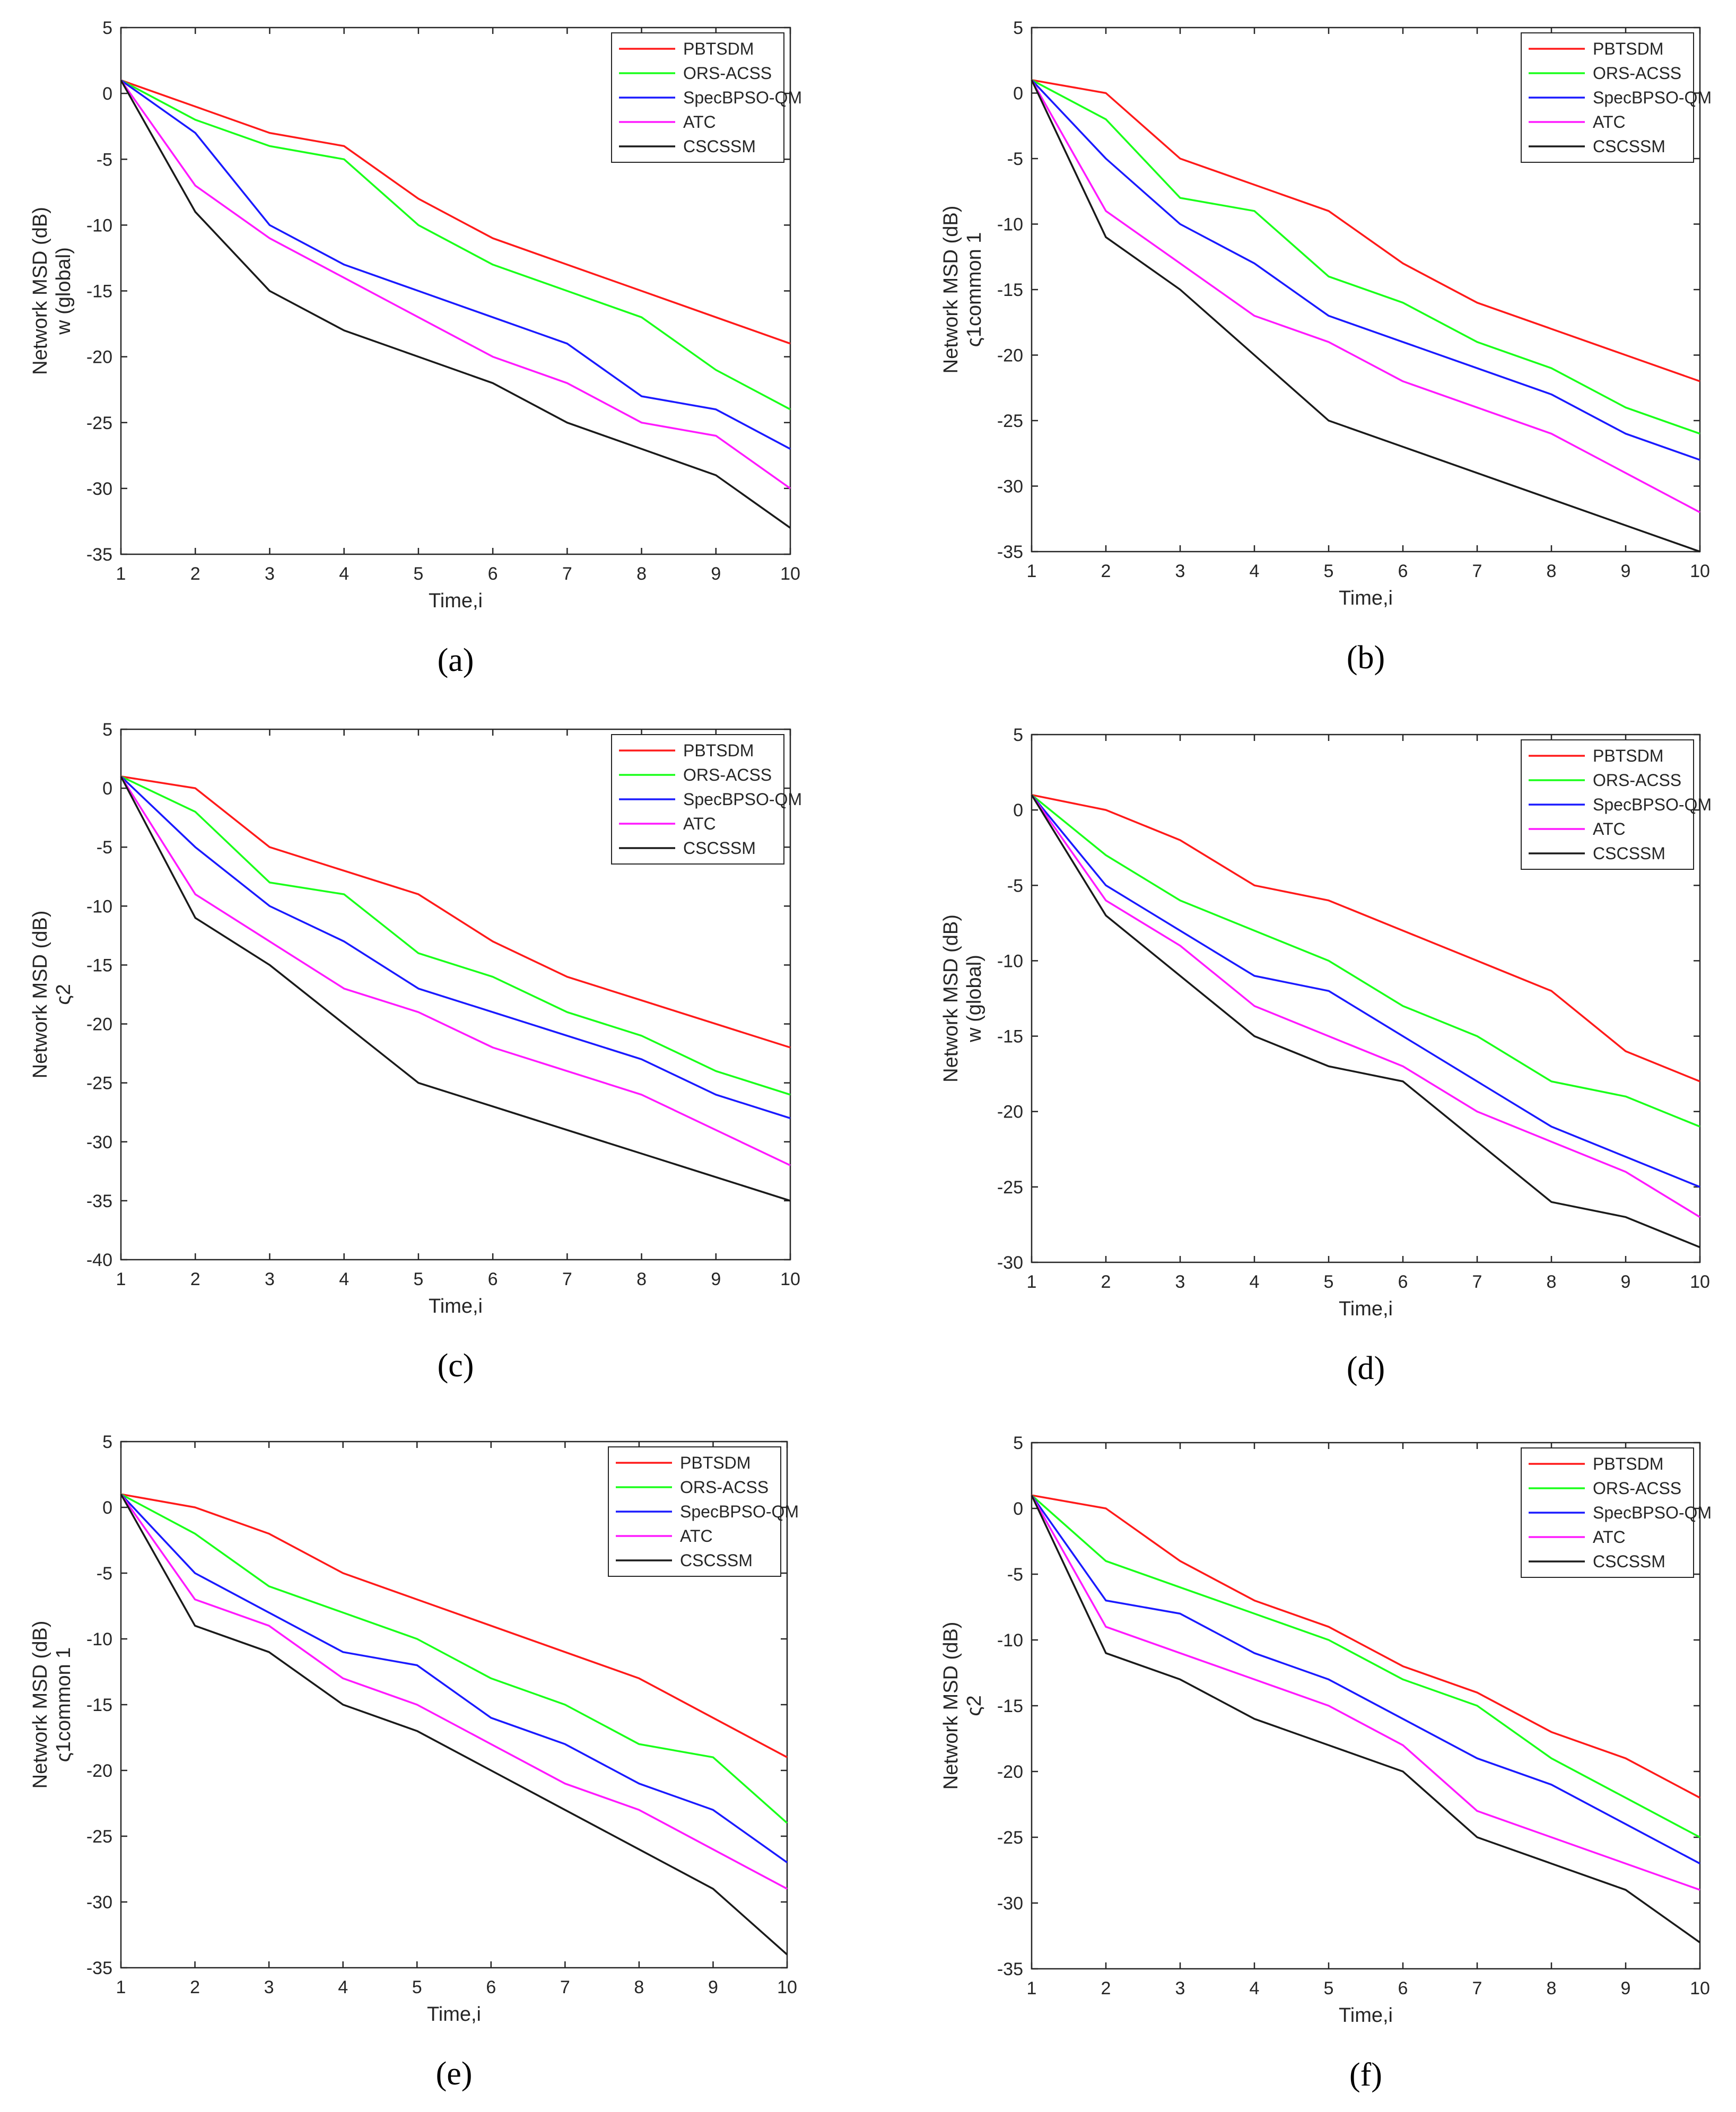  What do you see at coordinates (1255, 1282) in the screenshot?
I see `x-tick-label: 4` at bounding box center [1255, 1282].